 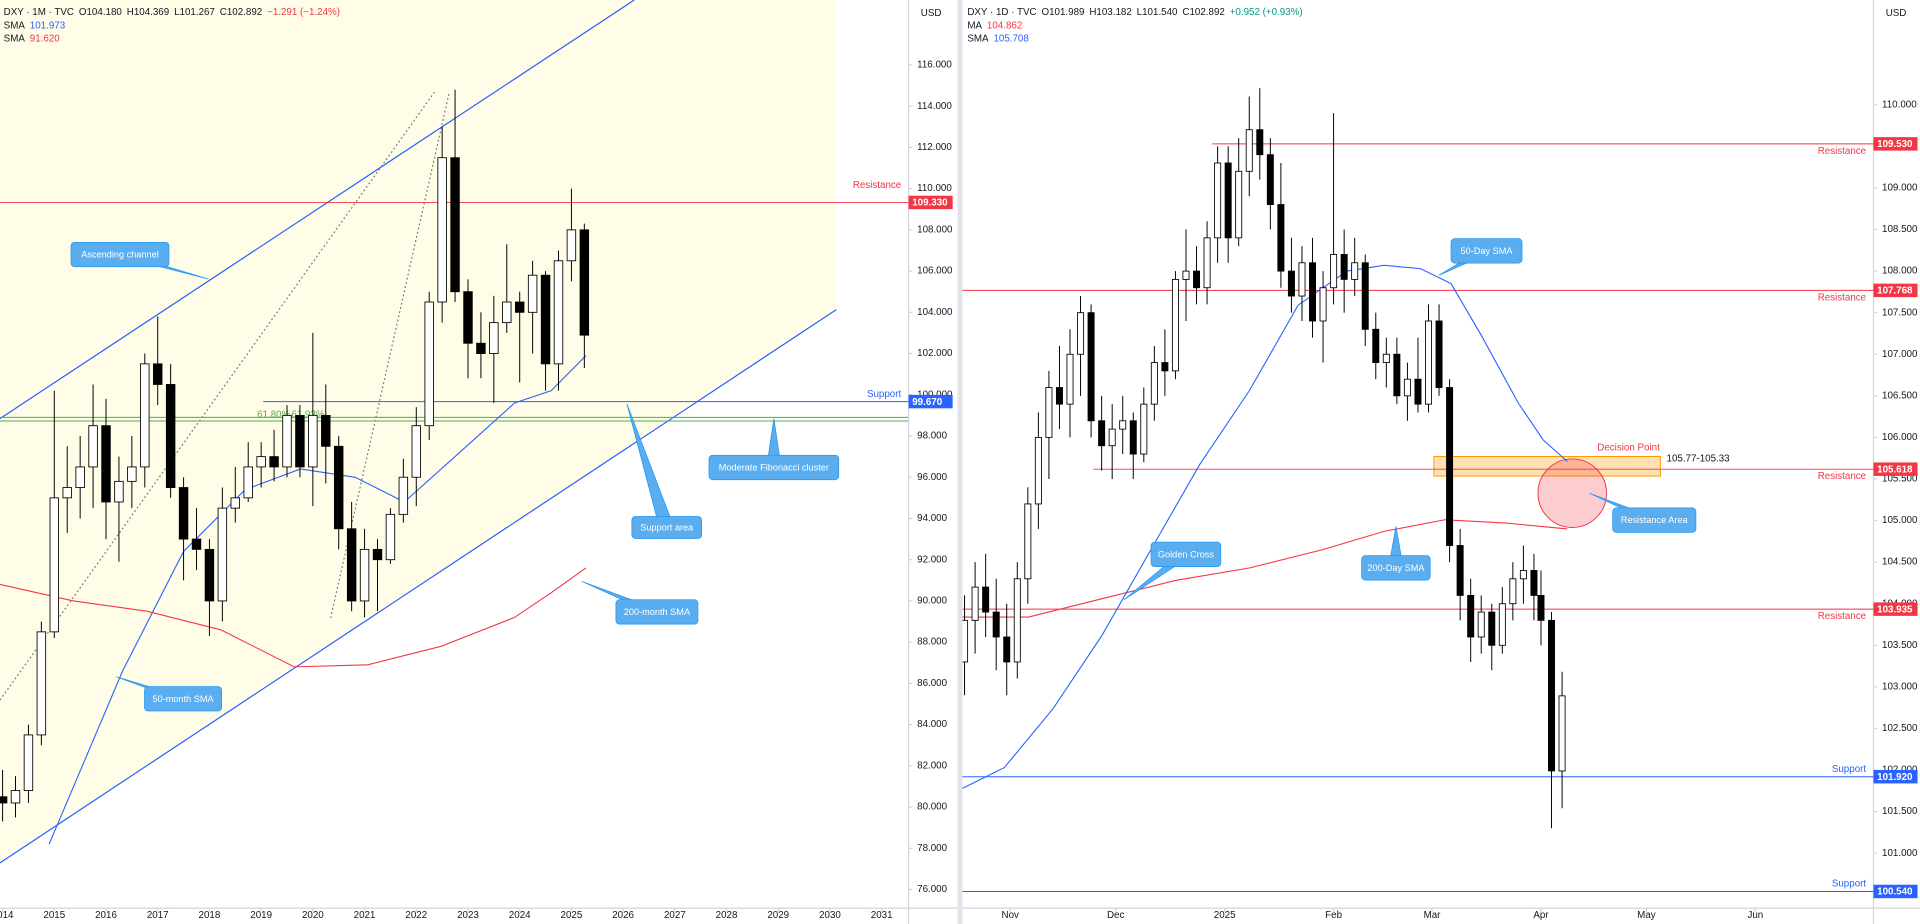 I want to click on y-tick-label: 102.500, so click(x=1900, y=728).